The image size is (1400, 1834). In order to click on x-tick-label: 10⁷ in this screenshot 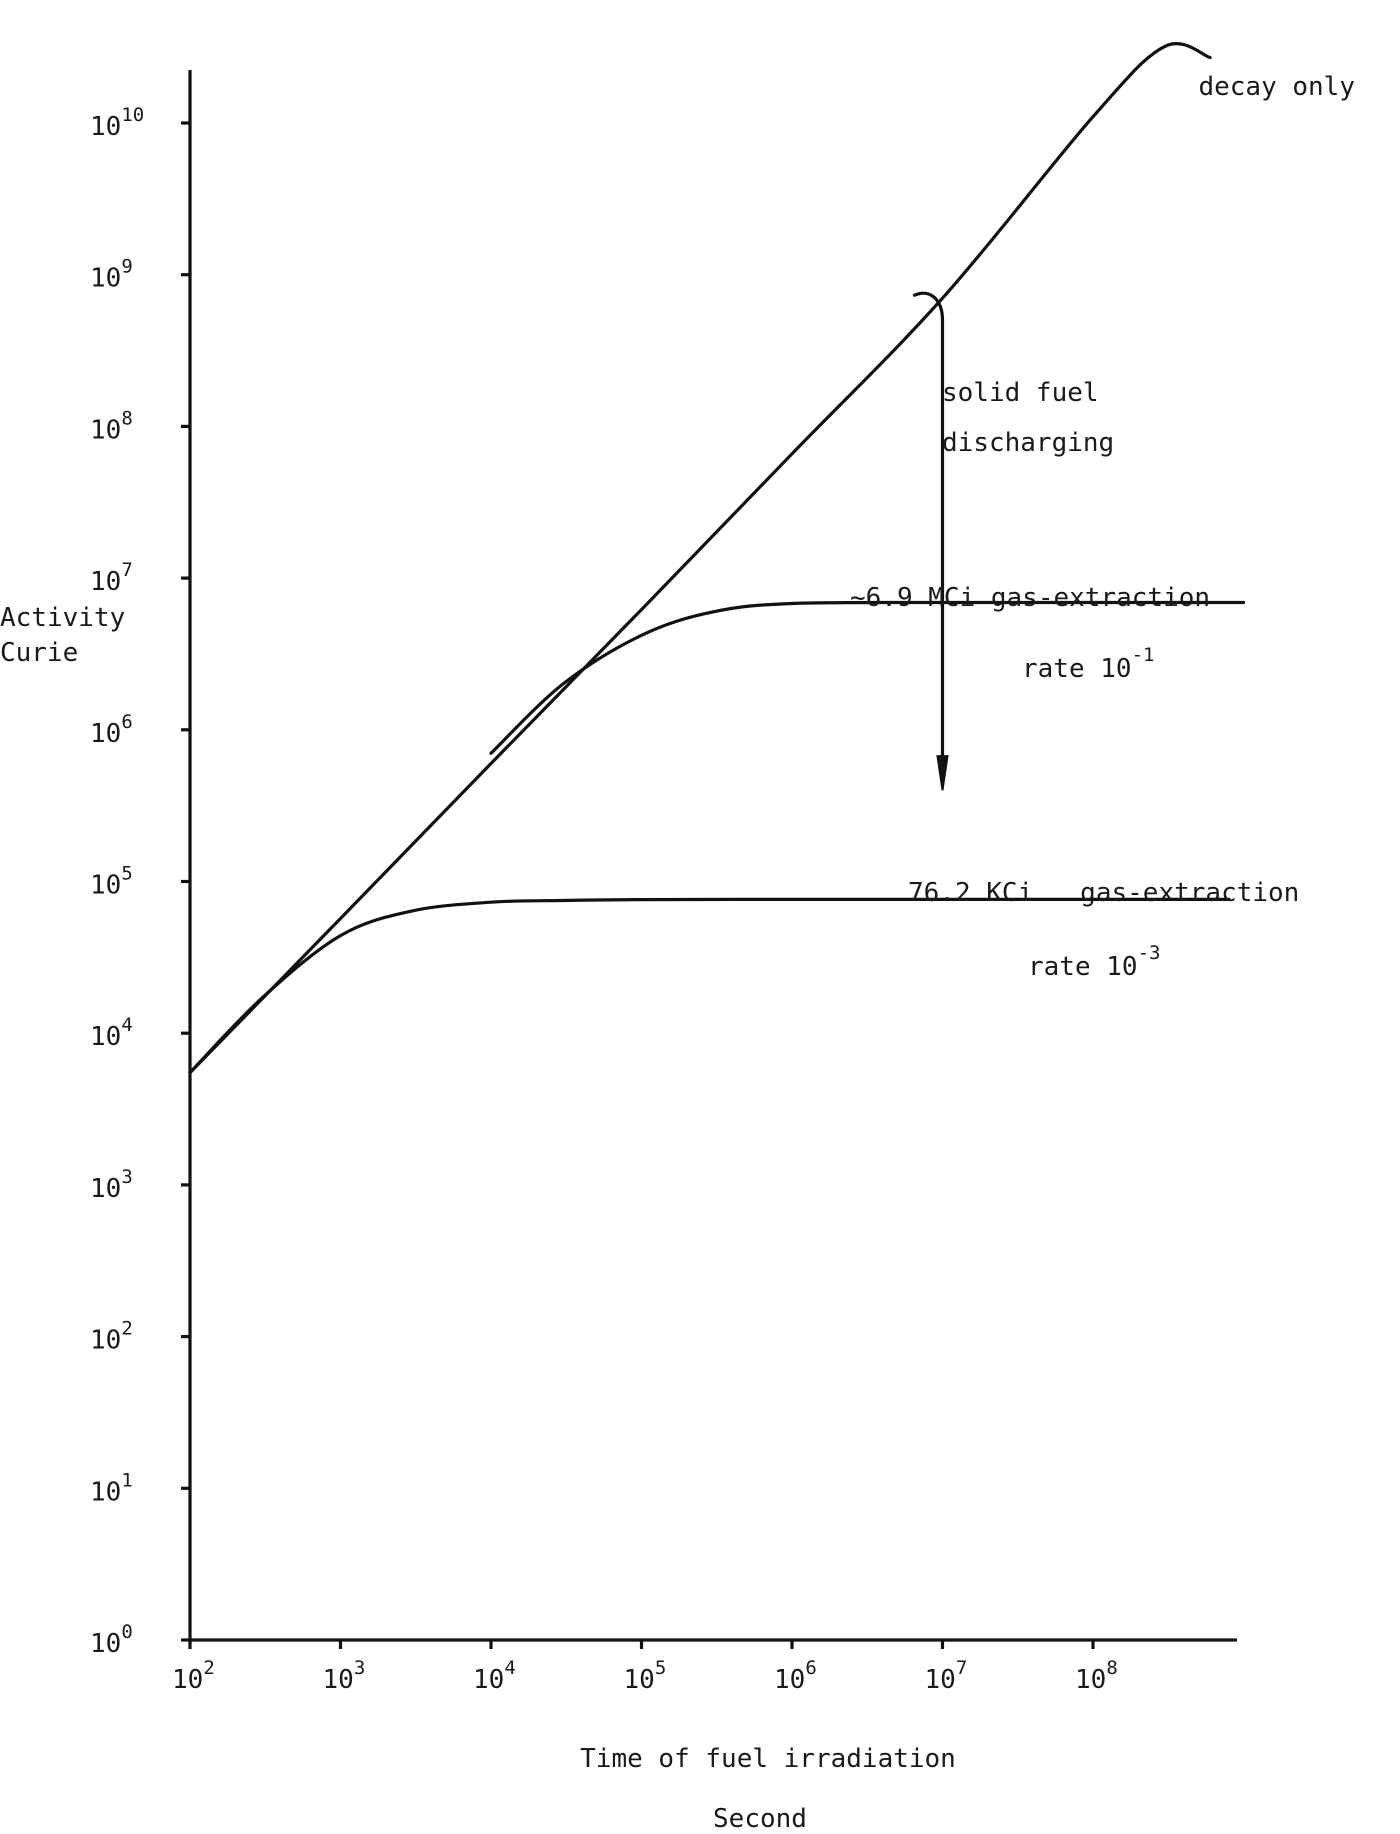, I will do `click(946, 1676)`.